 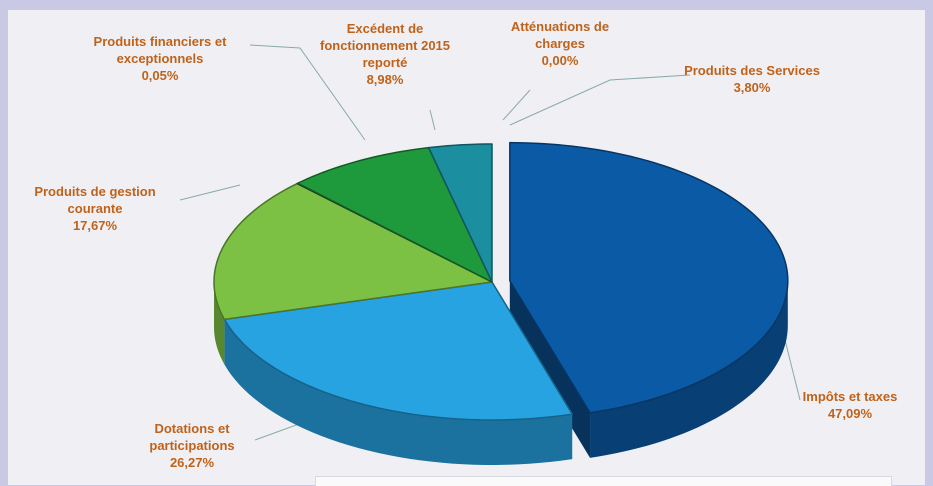 I want to click on slice-label: Dotations et participations 26,27%, so click(x=192, y=445).